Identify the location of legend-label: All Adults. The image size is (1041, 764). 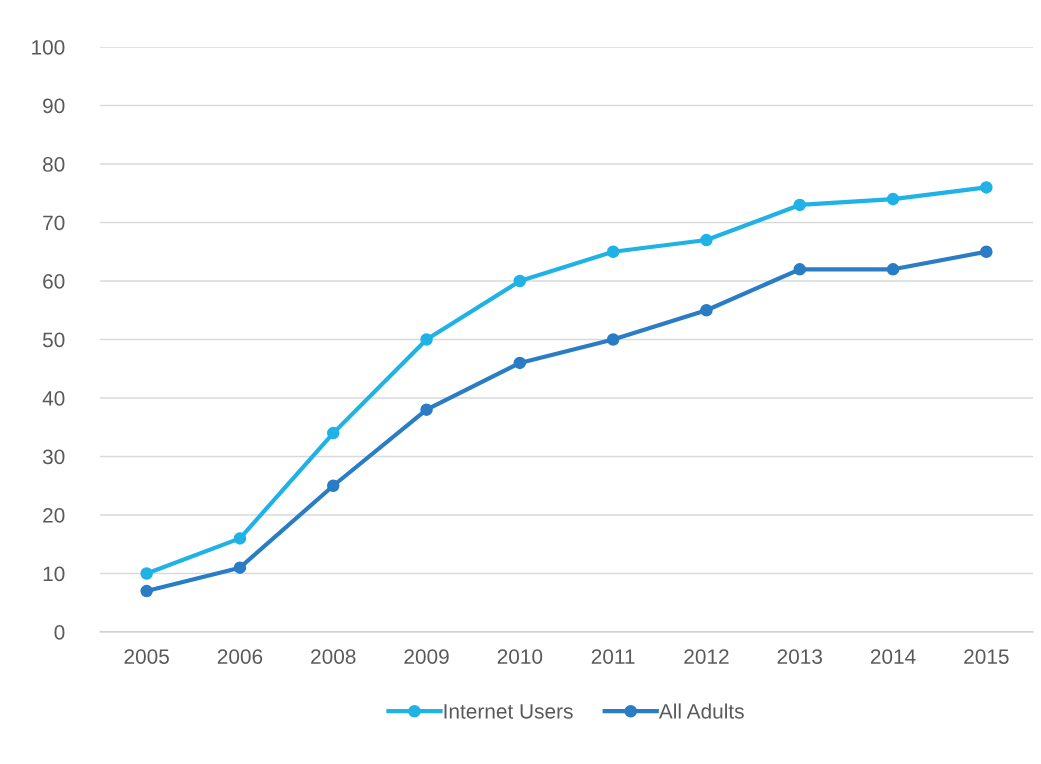
(701, 711).